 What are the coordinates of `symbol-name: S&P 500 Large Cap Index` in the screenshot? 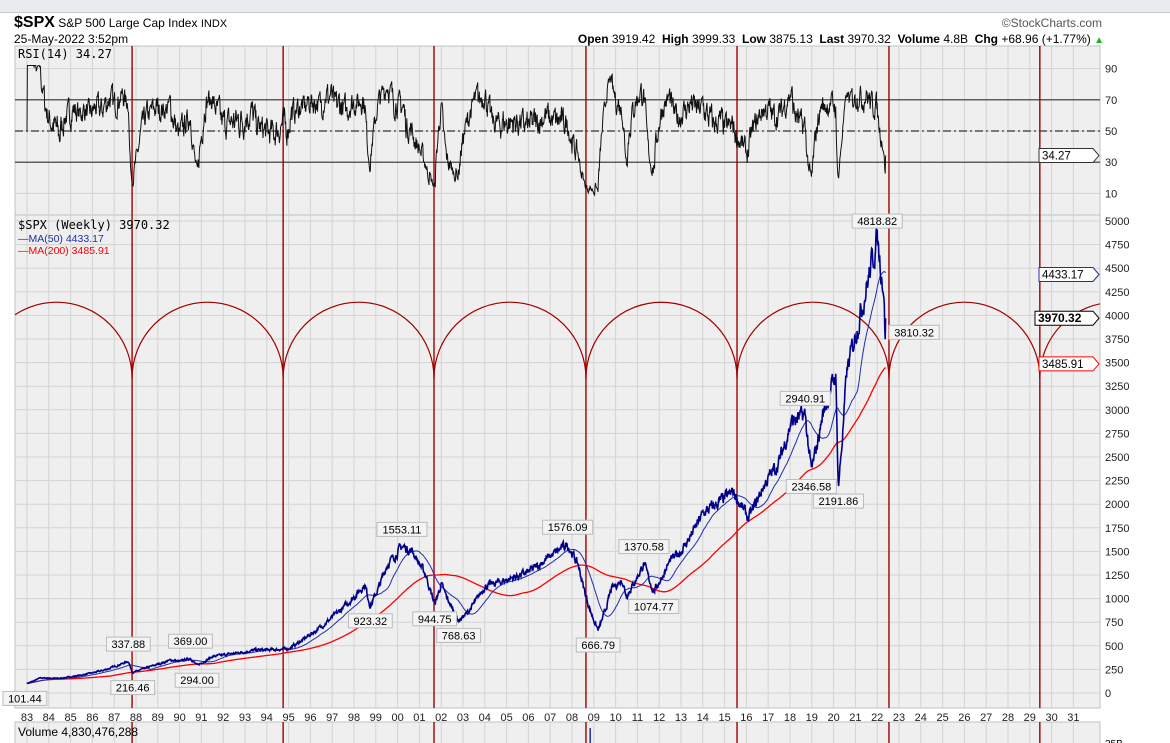 It's located at (128, 23).